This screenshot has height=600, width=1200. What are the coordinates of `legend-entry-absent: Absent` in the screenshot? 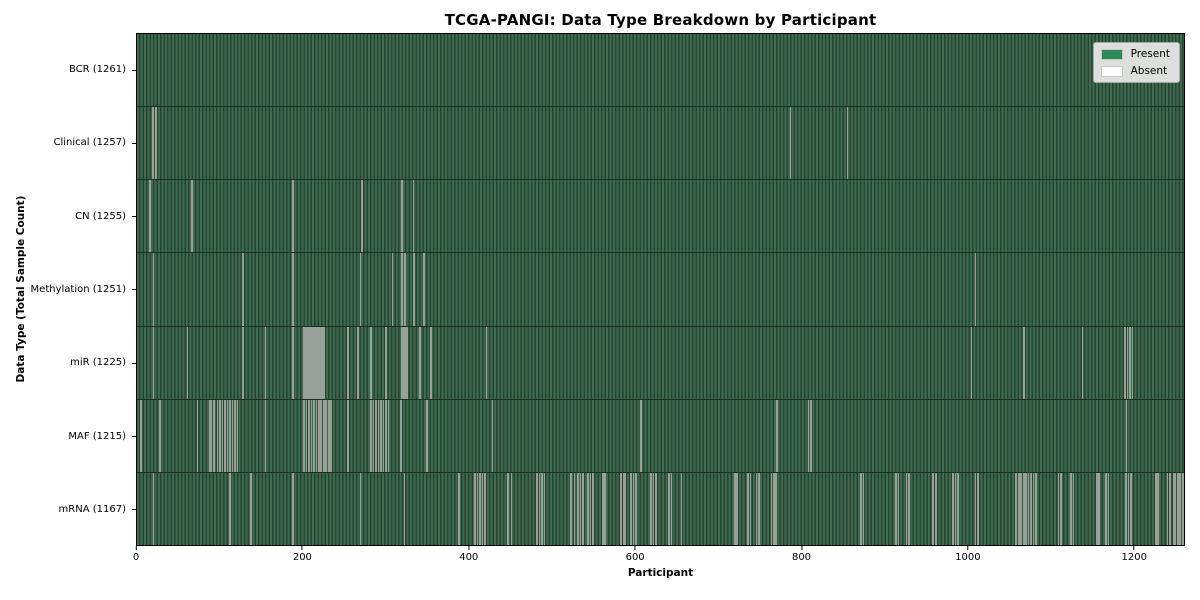 It's located at (1135, 71).